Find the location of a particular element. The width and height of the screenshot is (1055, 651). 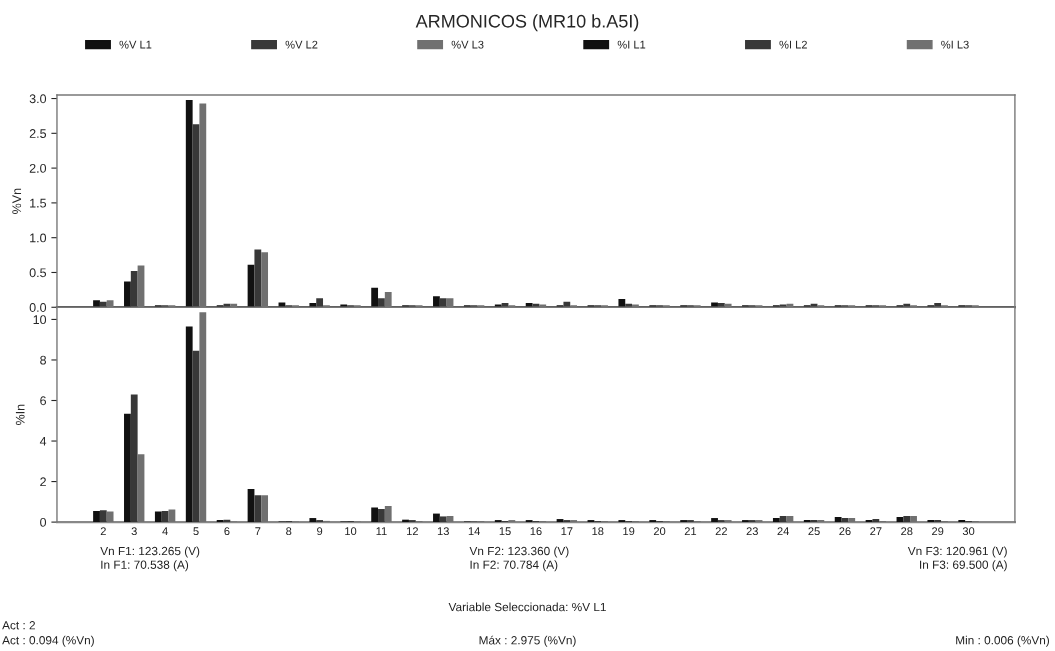

text: Act : 2 is located at coordinates (18, 625).